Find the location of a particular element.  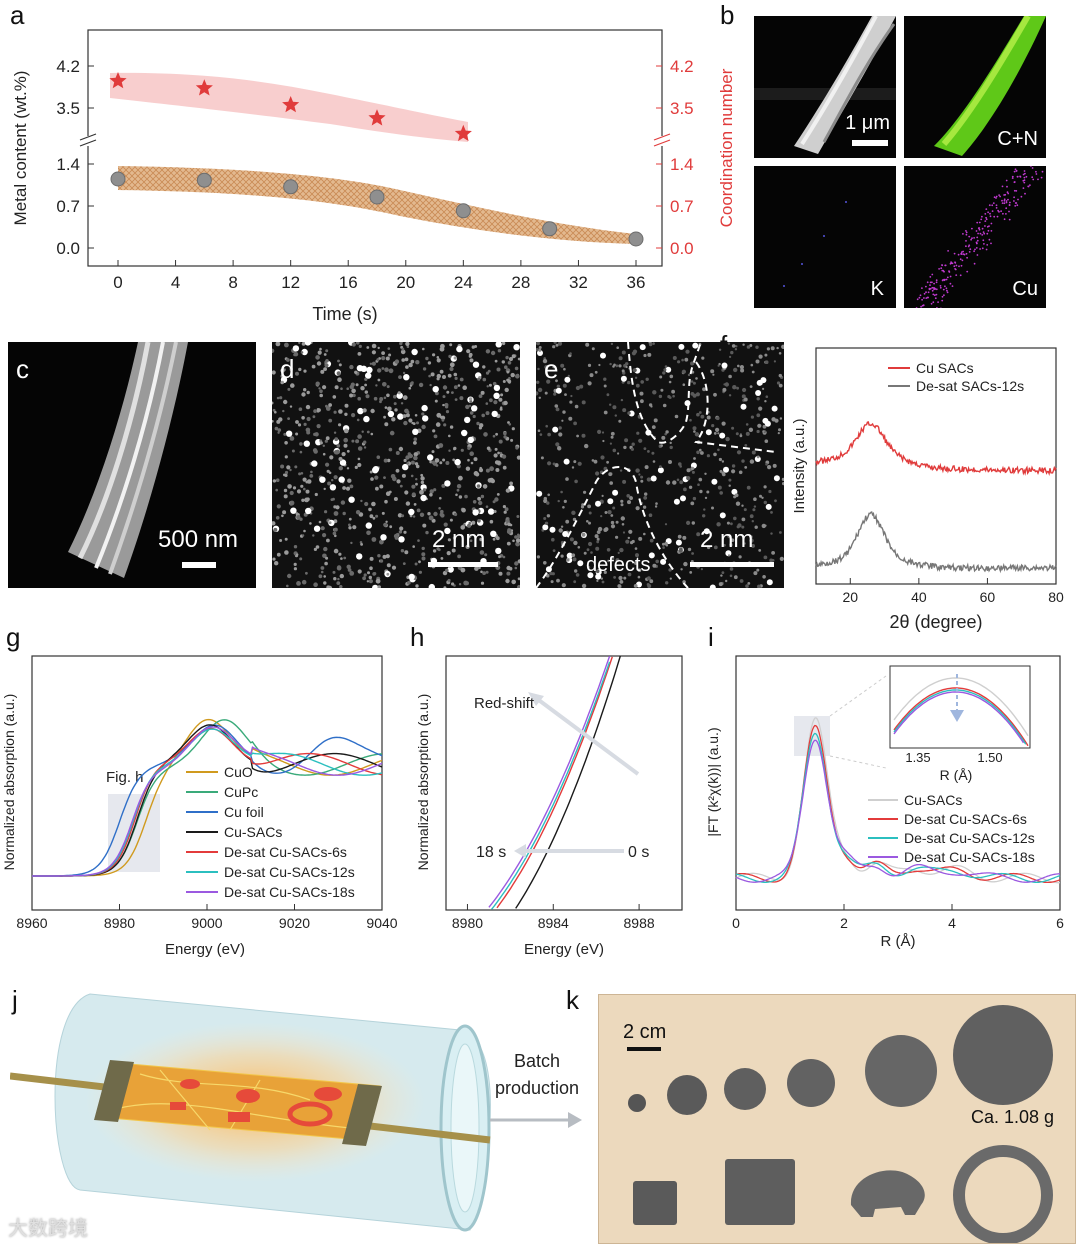

a-xtick-label: 28 is located at coordinates (520, 282).